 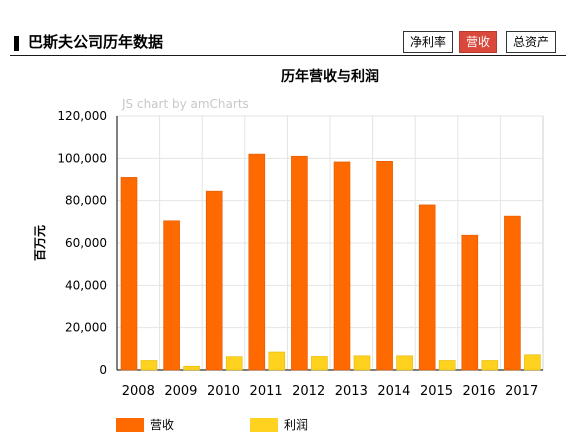 What do you see at coordinates (266, 391) in the screenshot?
I see `x-tick-label: 2011` at bounding box center [266, 391].